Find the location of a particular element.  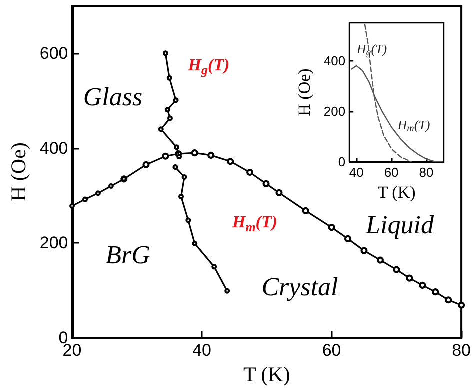

annotation: Liquid is located at coordinates (400, 225).